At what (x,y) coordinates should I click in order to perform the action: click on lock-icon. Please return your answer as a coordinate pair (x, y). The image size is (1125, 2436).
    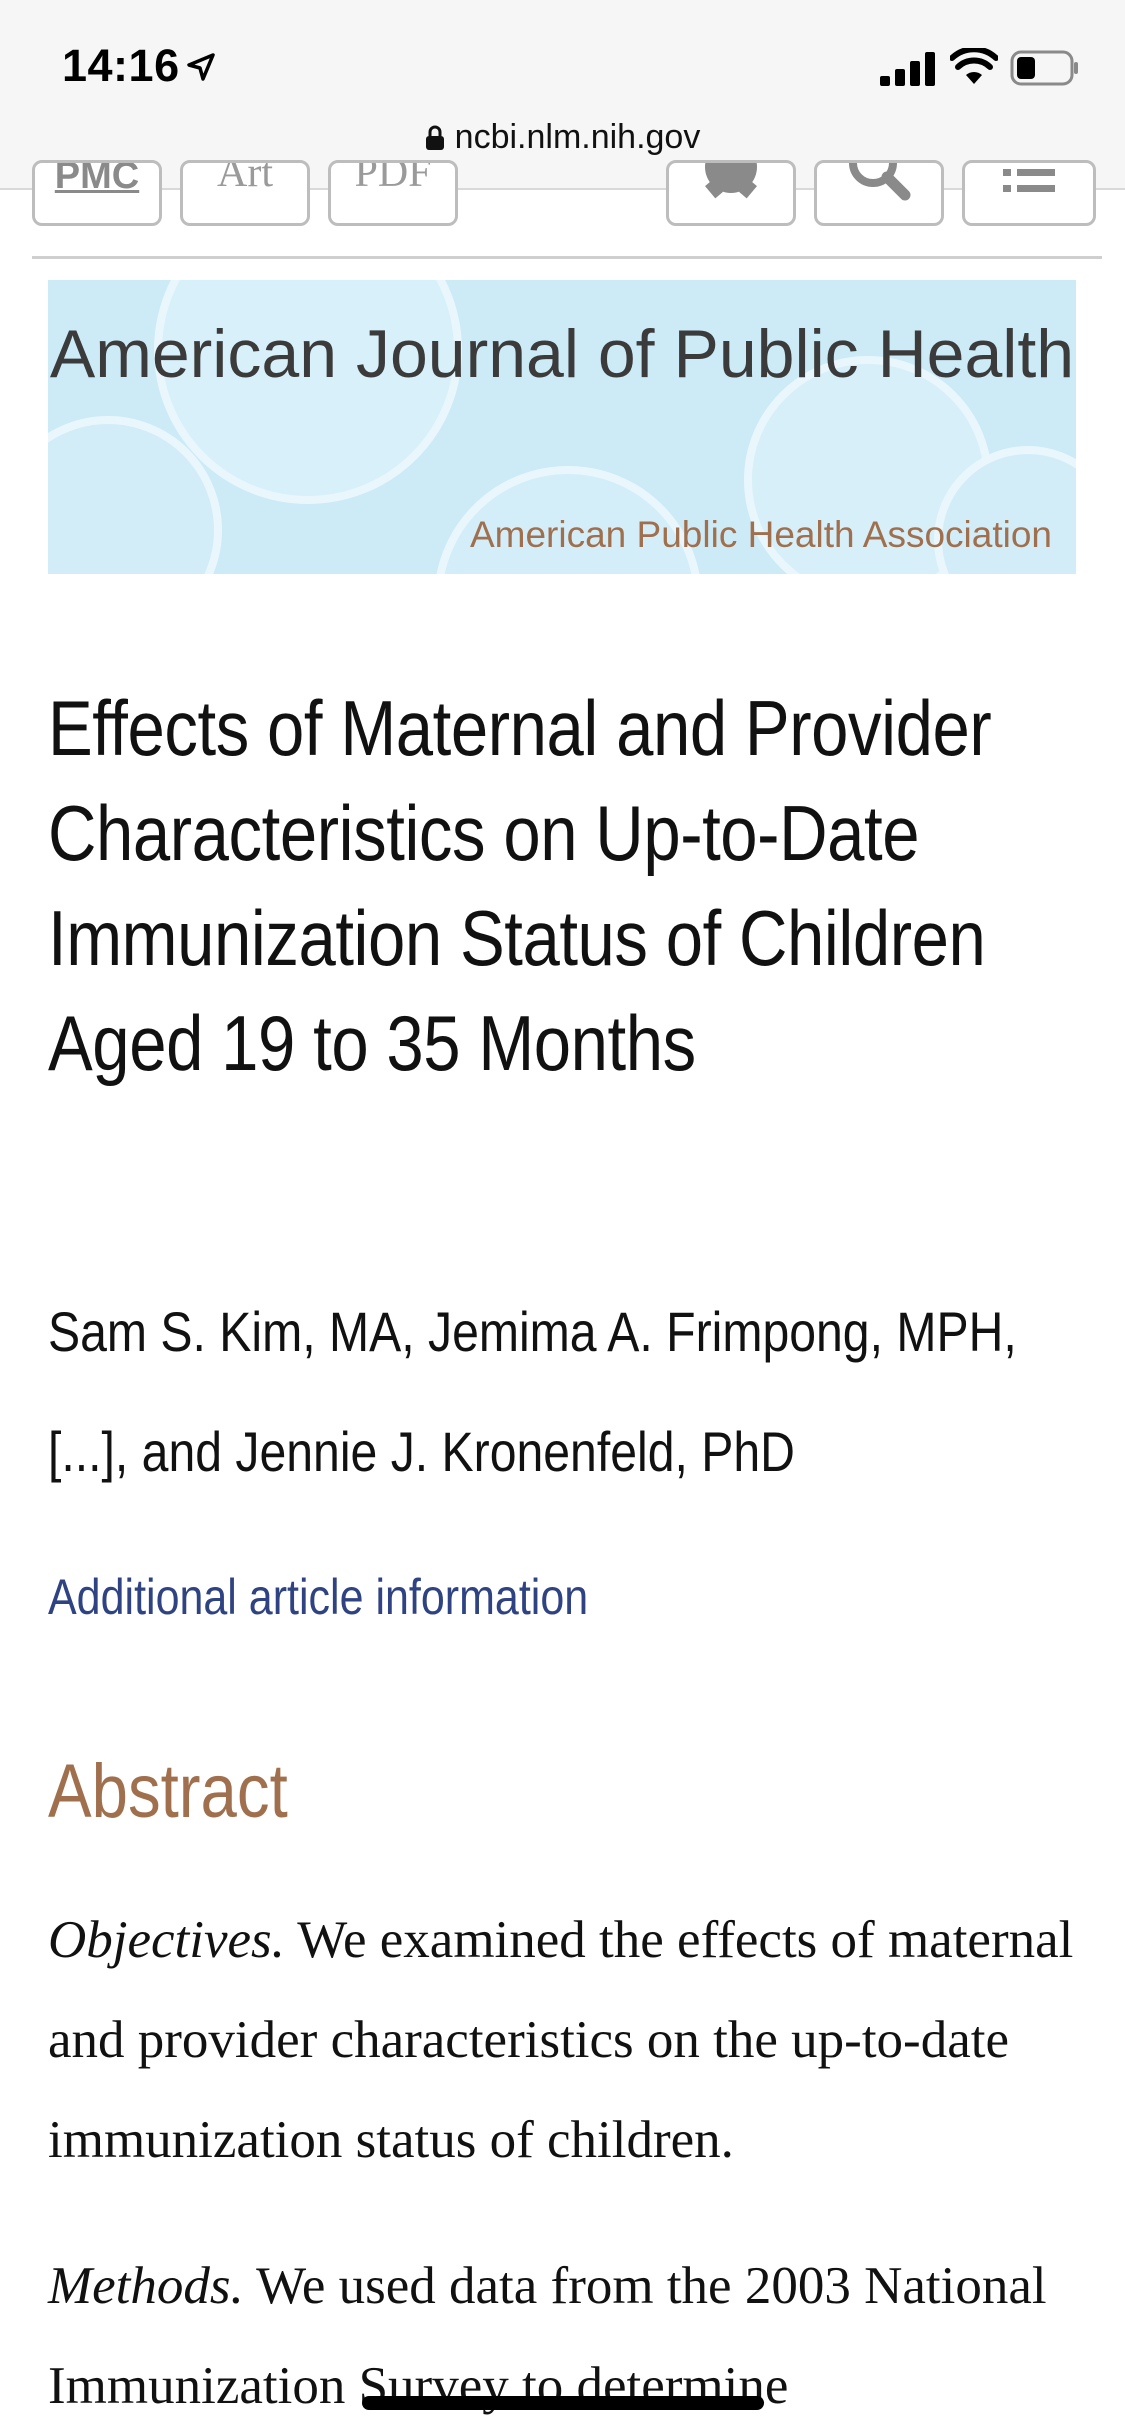
    Looking at the image, I should click on (434, 137).